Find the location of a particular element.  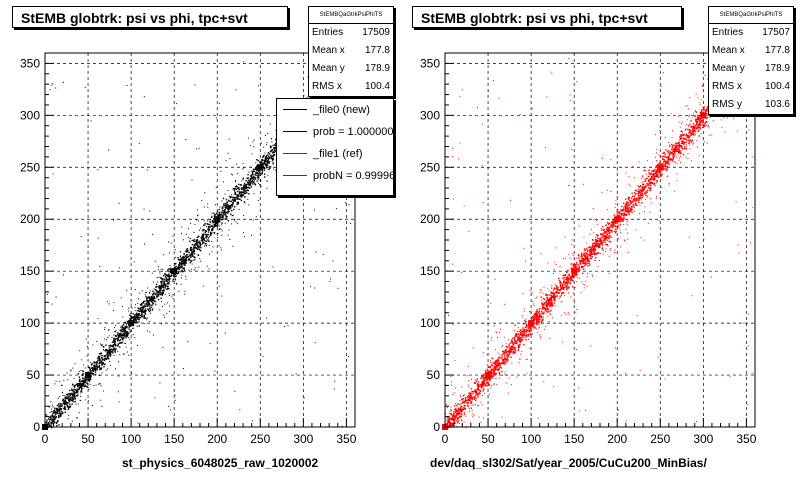

legend-entry: probN = 0.999960 is located at coordinates (335, 176).